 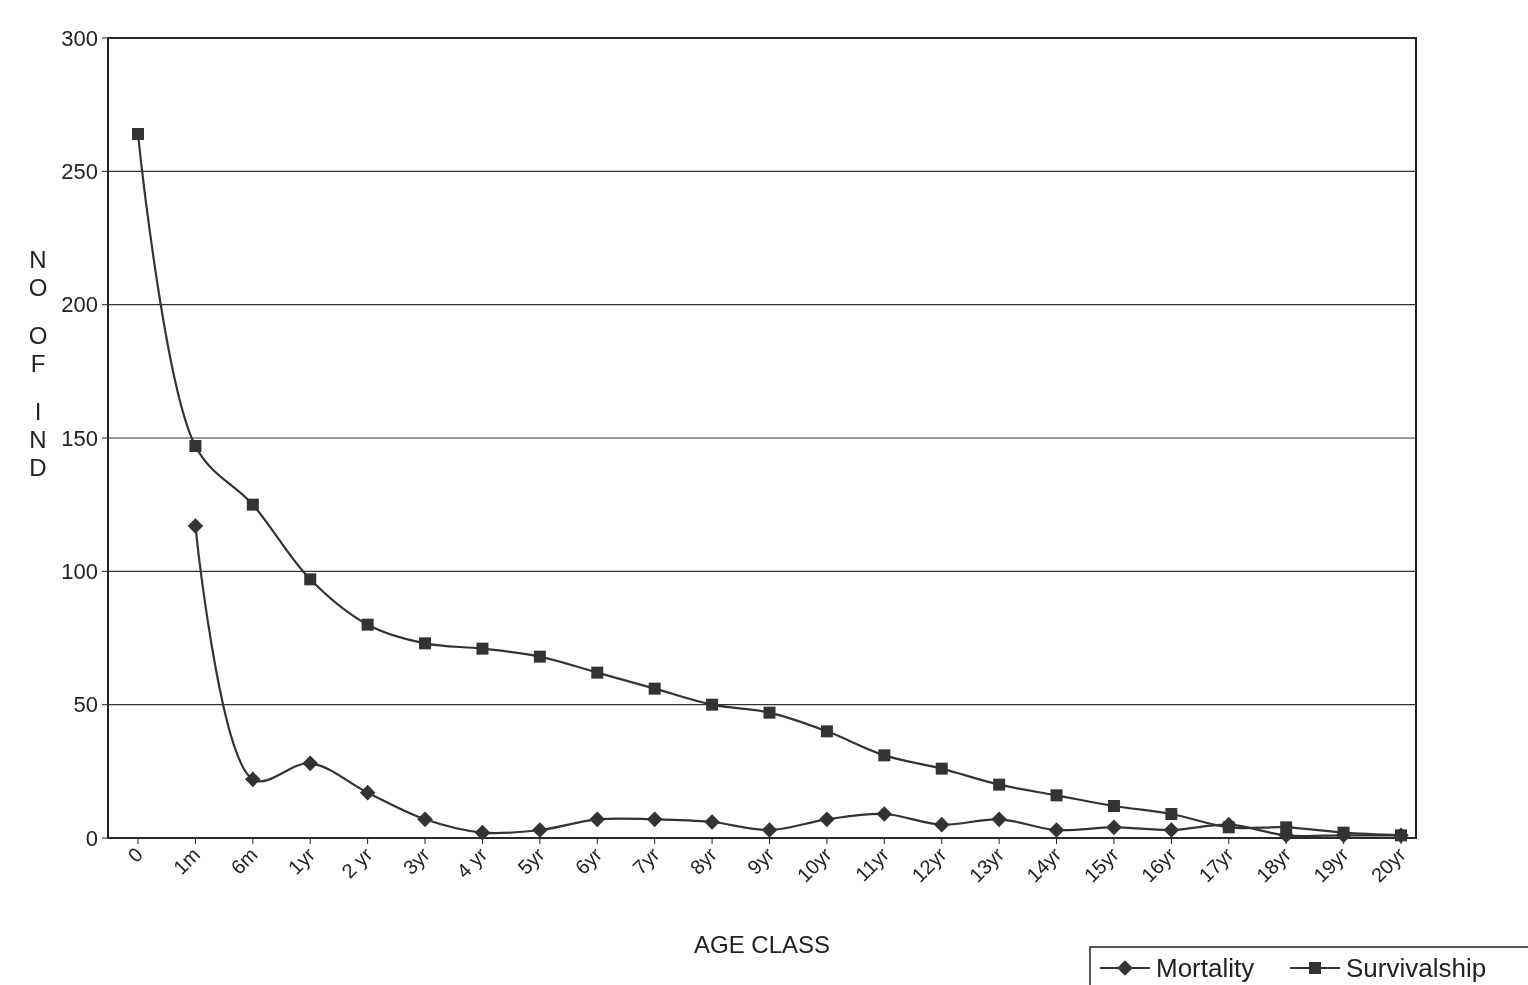 I want to click on x-tick-label: 19yr, so click(x=1331, y=865).